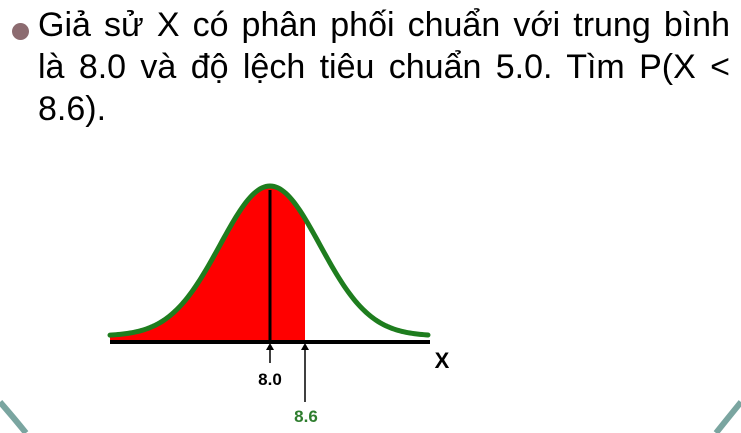  Describe the element at coordinates (20, 31) in the screenshot. I see `bullet-dot-icon` at that location.